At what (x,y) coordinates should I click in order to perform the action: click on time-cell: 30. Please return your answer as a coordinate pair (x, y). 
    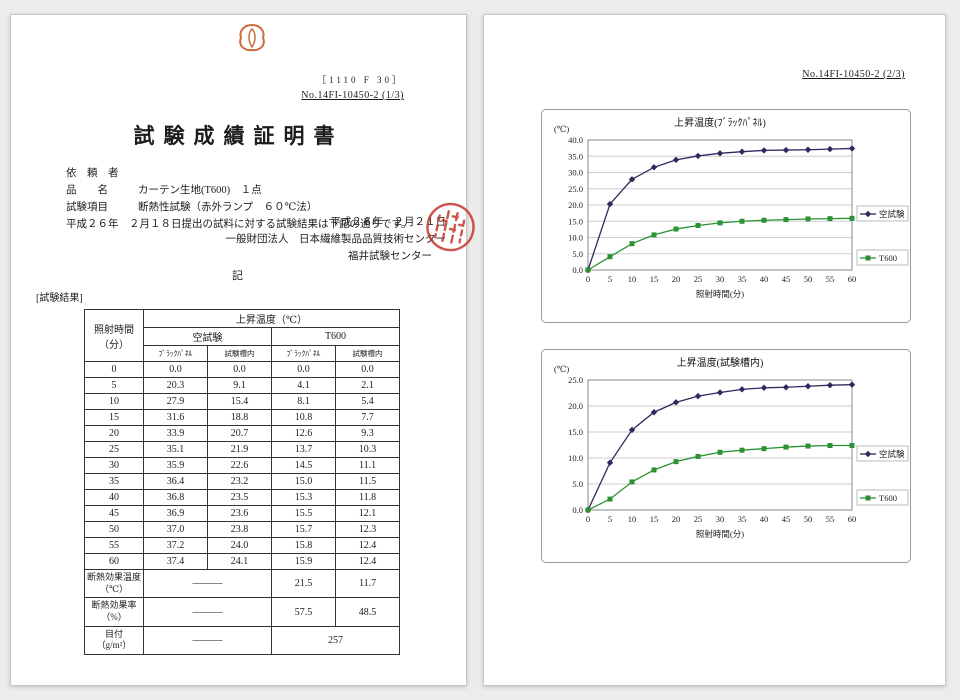
    Looking at the image, I should click on (114, 465).